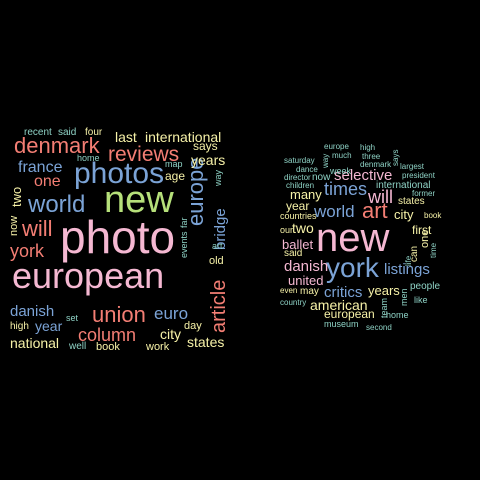  Describe the element at coordinates (306, 280) in the screenshot. I see `cloud-word: united` at that location.